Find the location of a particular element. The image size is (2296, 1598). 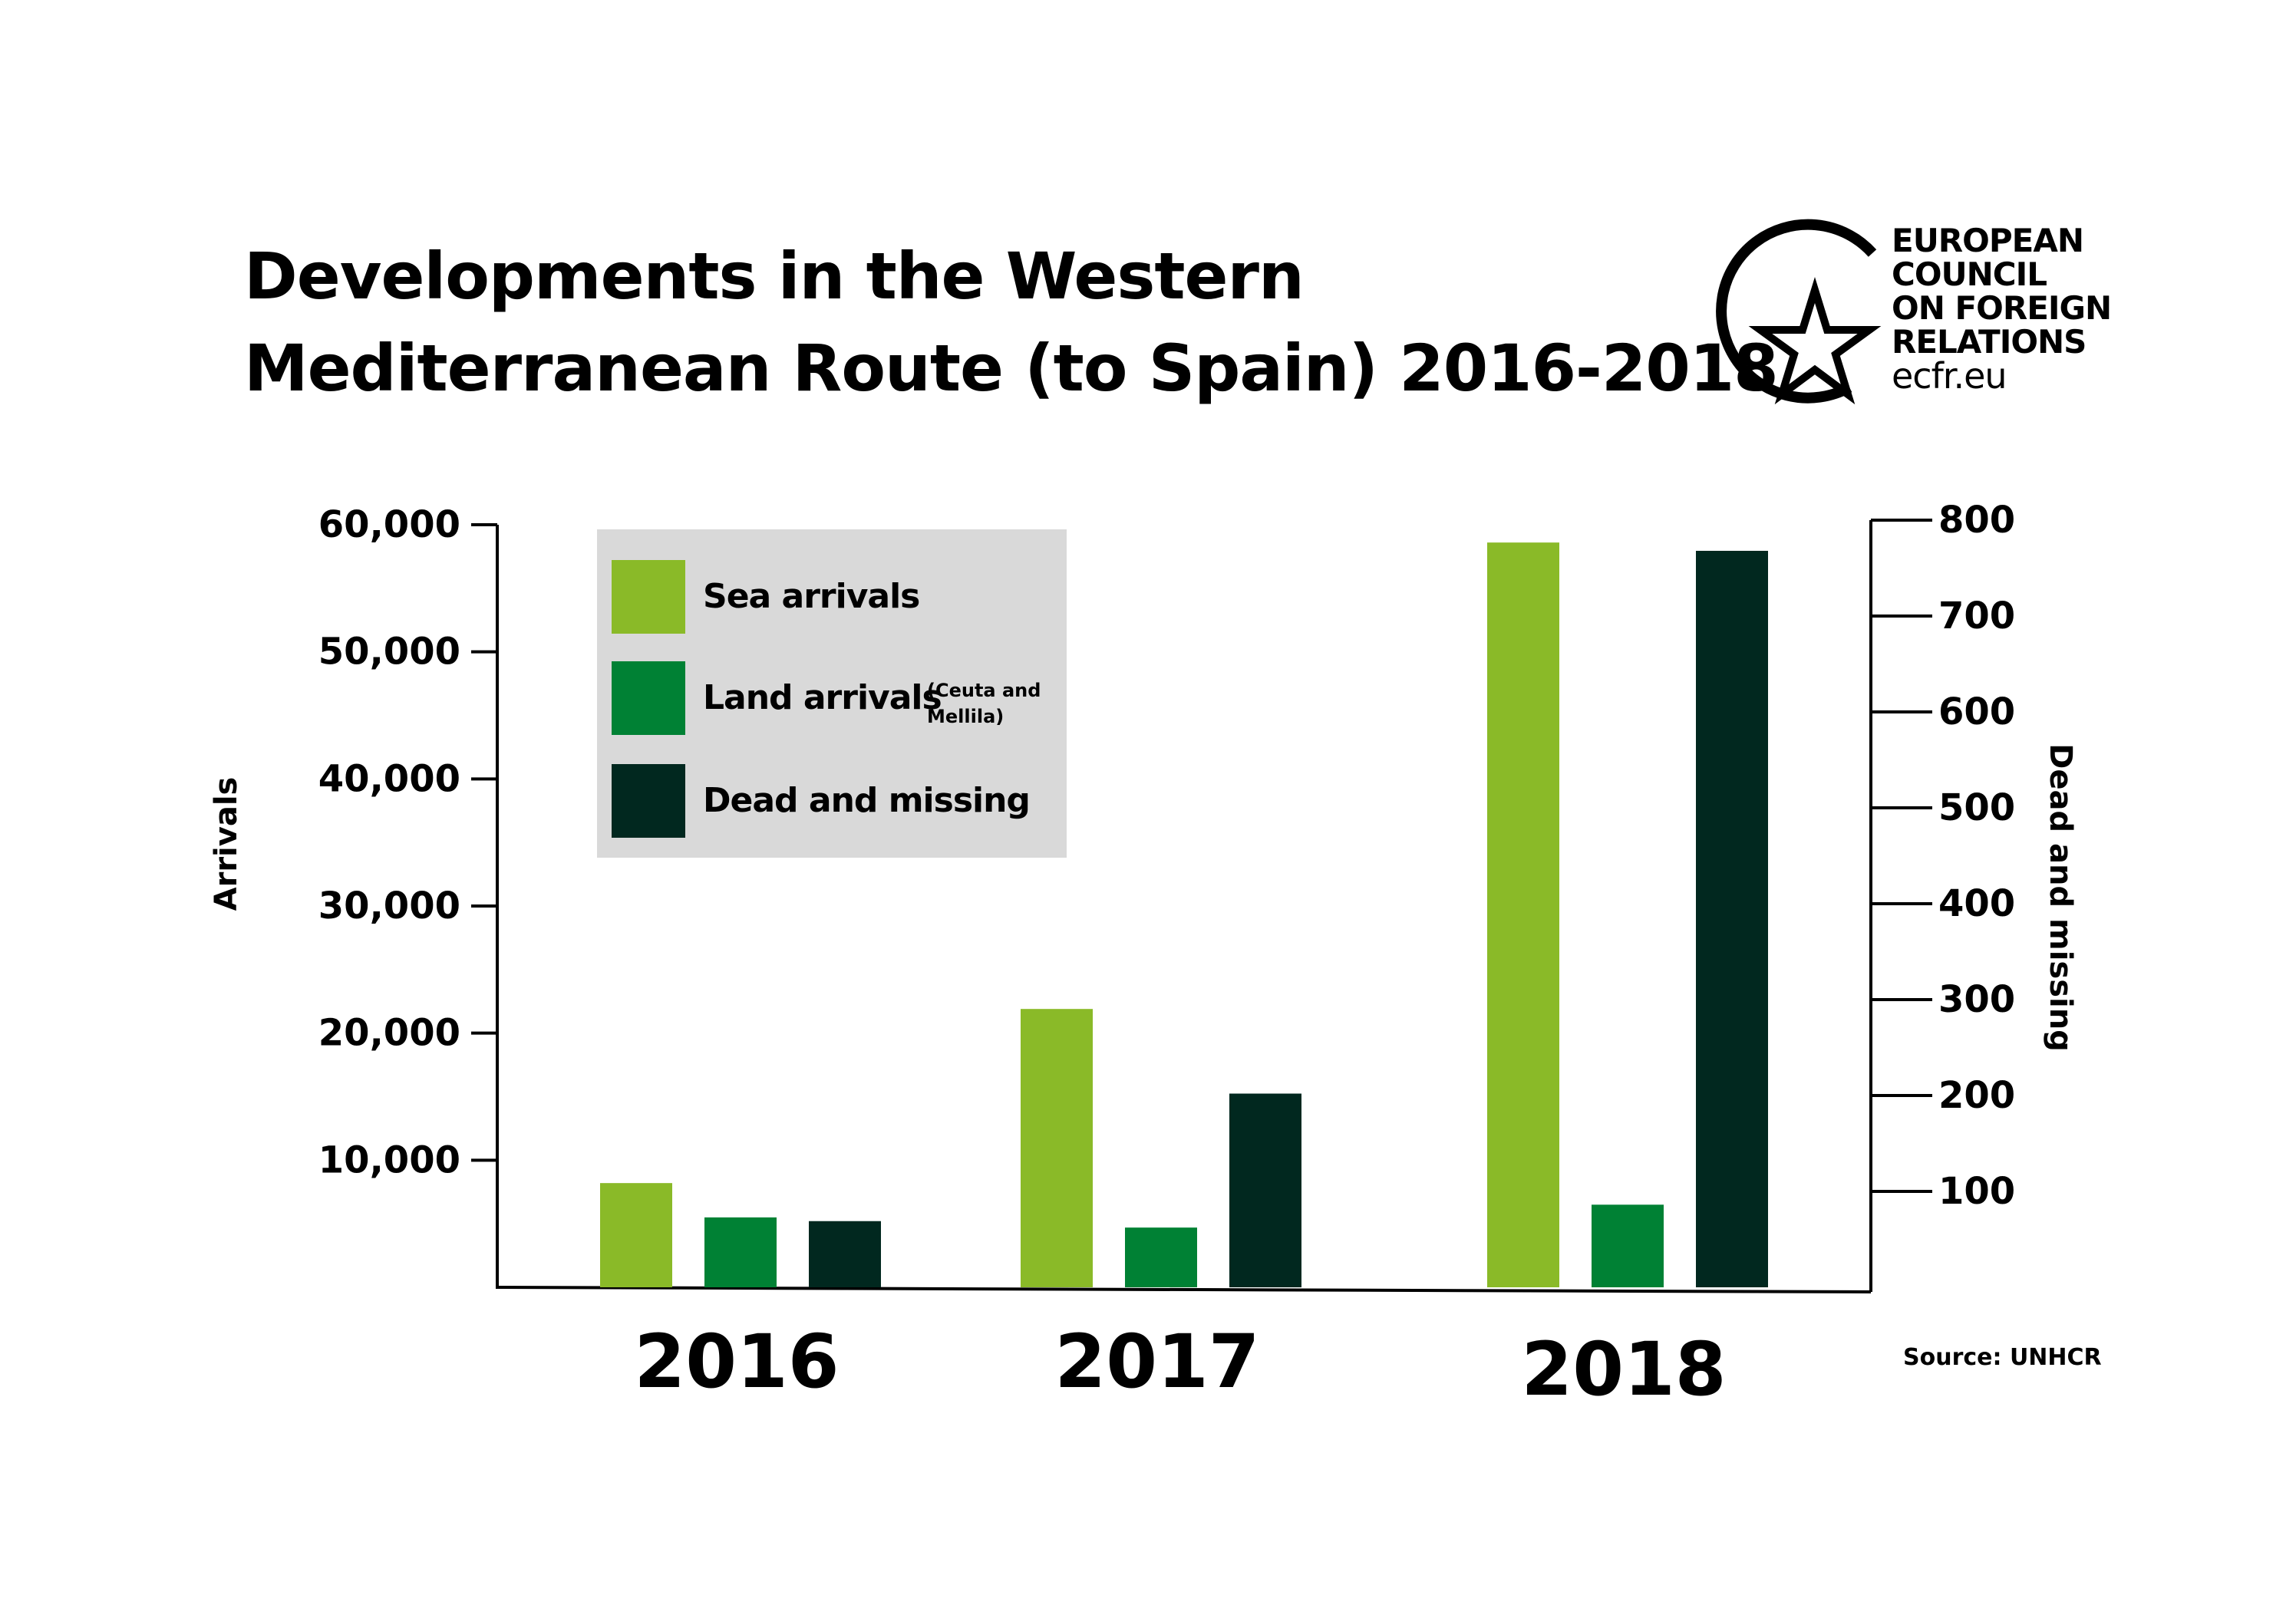

bar-land-arrivals-2016 is located at coordinates (740, 1252).